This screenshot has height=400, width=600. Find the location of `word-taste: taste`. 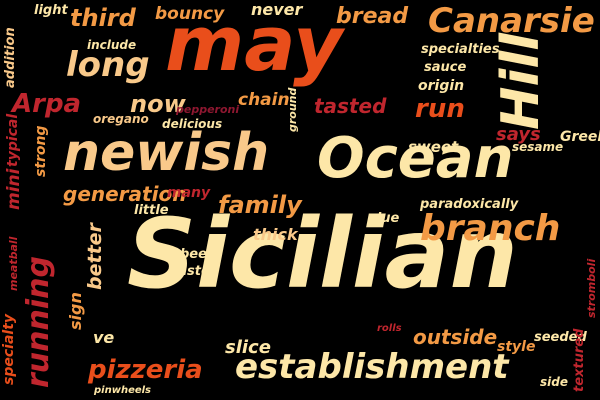

word-taste: taste is located at coordinates (191, 271).